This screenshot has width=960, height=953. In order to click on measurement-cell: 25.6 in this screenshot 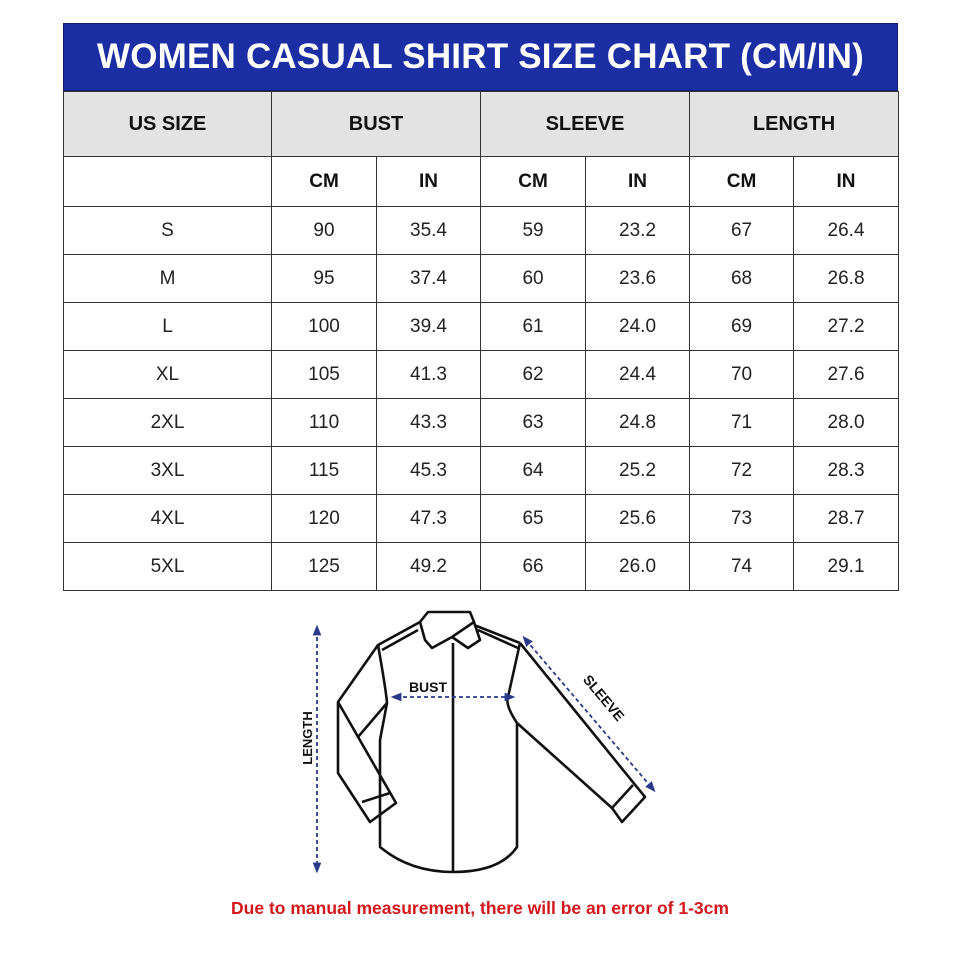, I will do `click(638, 518)`.